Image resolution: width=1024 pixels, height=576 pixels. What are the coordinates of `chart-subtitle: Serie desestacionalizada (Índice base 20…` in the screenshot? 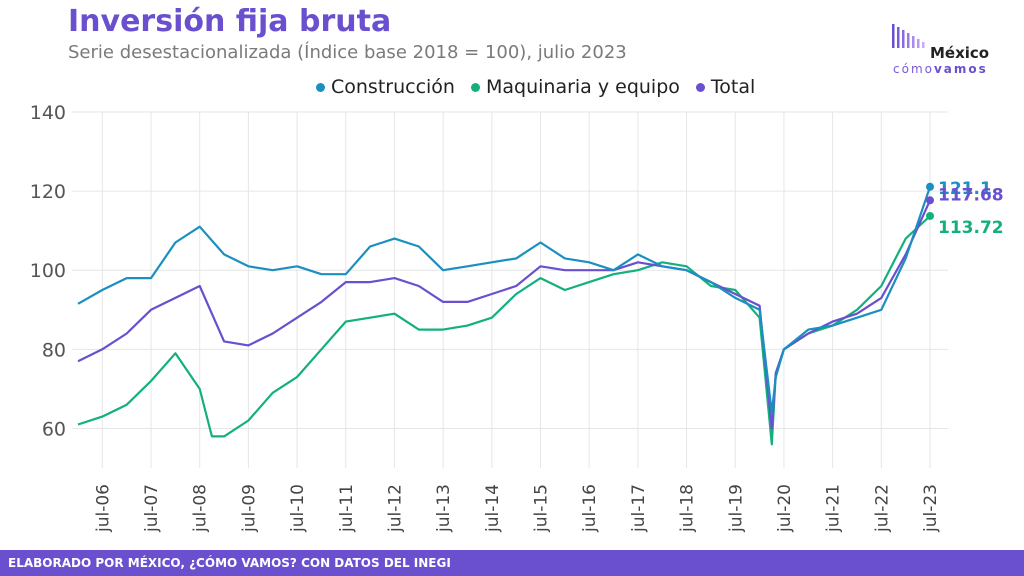 It's located at (347, 52).